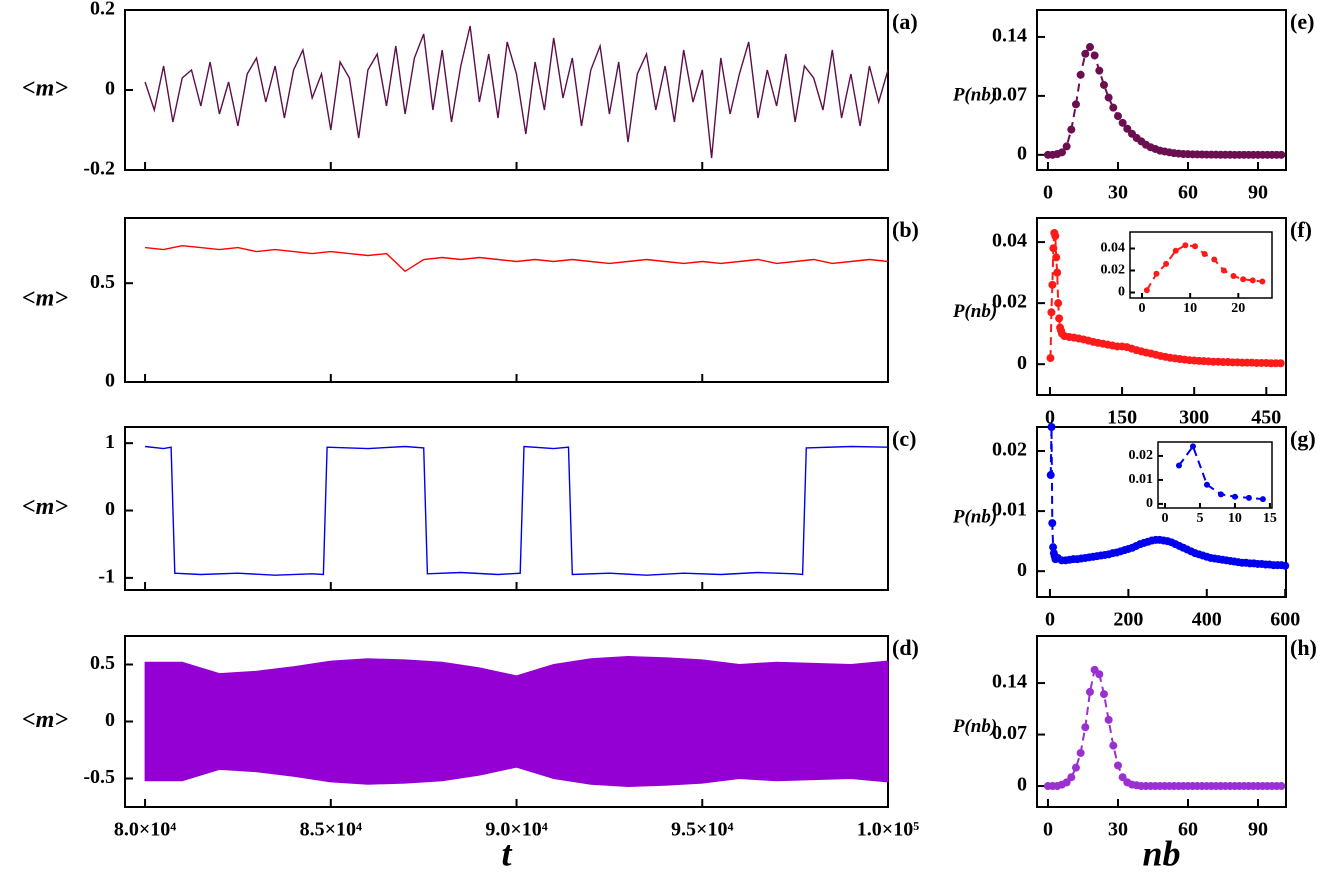 The width and height of the screenshot is (1329, 875). Describe the element at coordinates (99, 169) in the screenshot. I see `y-tick-label: -0.2` at that location.